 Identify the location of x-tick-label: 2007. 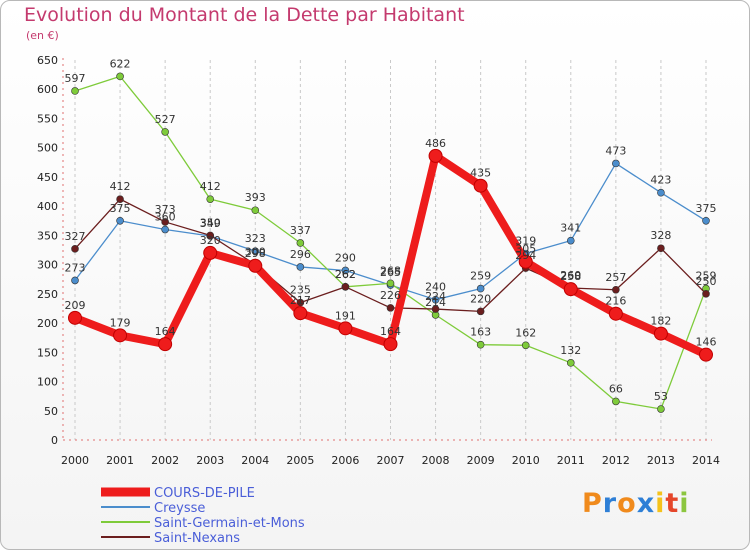
(391, 460).